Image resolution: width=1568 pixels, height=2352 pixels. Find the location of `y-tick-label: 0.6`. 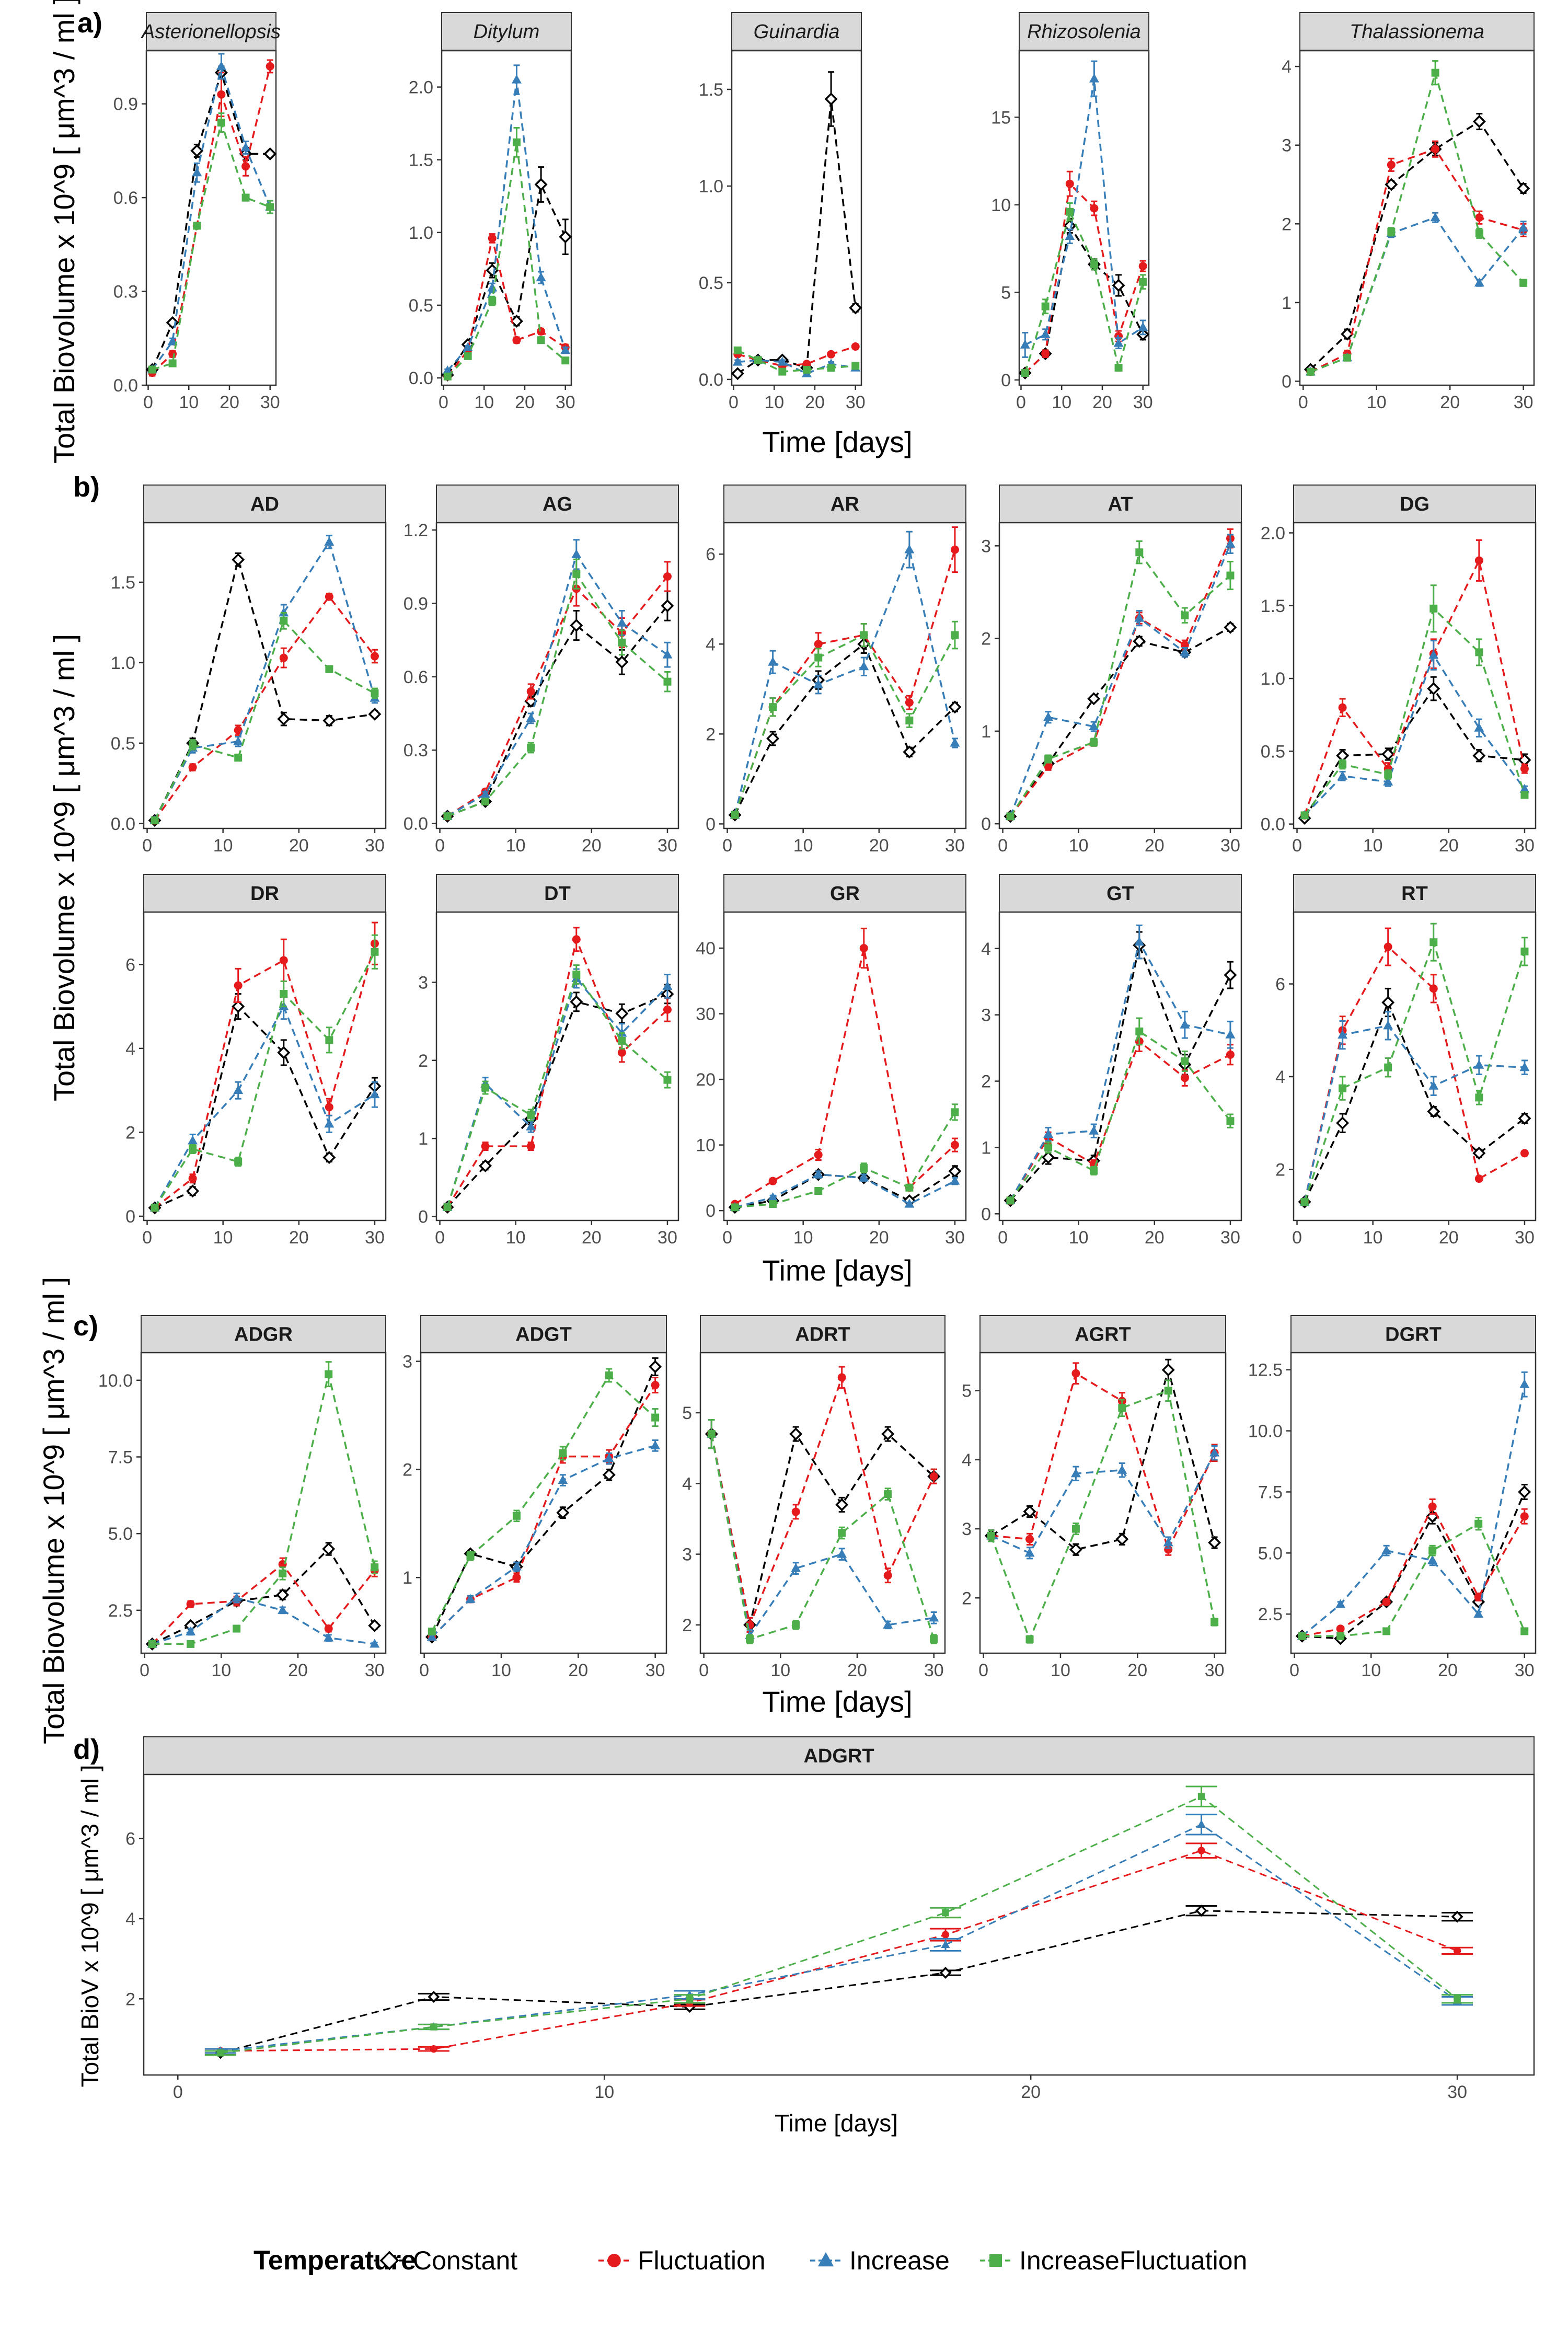

y-tick-label: 0.6 is located at coordinates (415, 677).